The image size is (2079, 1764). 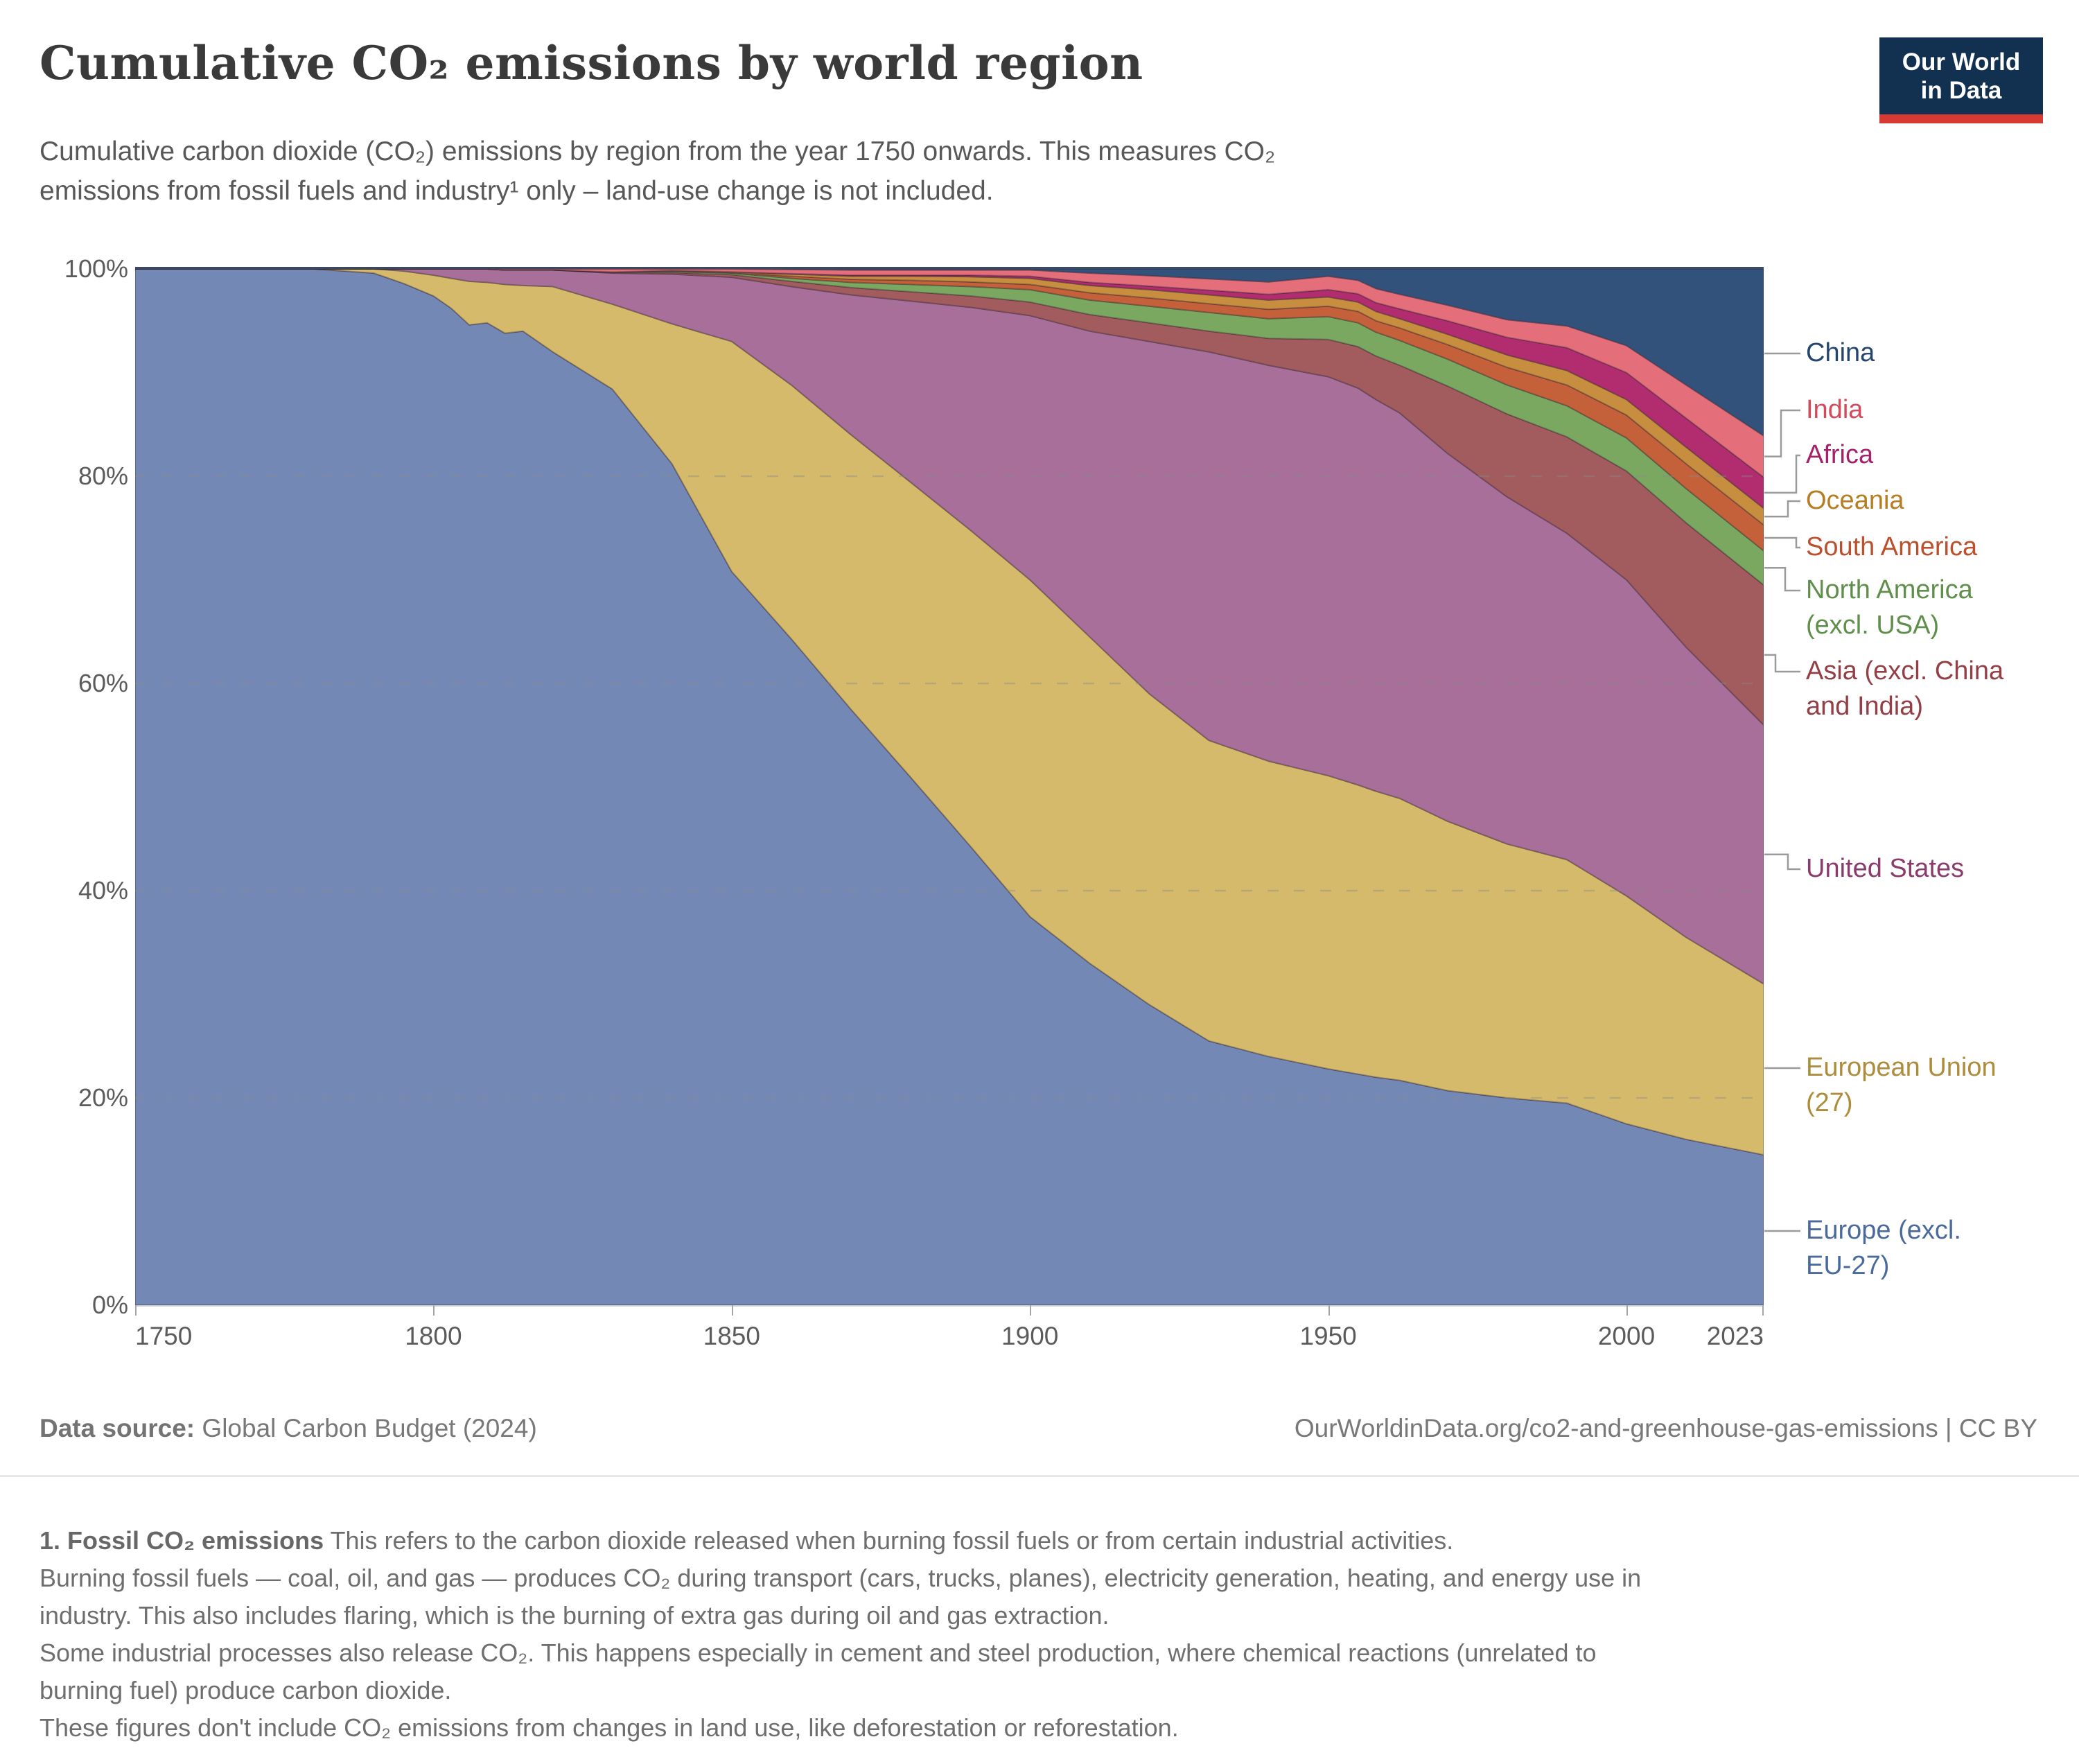 I want to click on x-axis-label-1800: 1800, so click(x=433, y=1336).